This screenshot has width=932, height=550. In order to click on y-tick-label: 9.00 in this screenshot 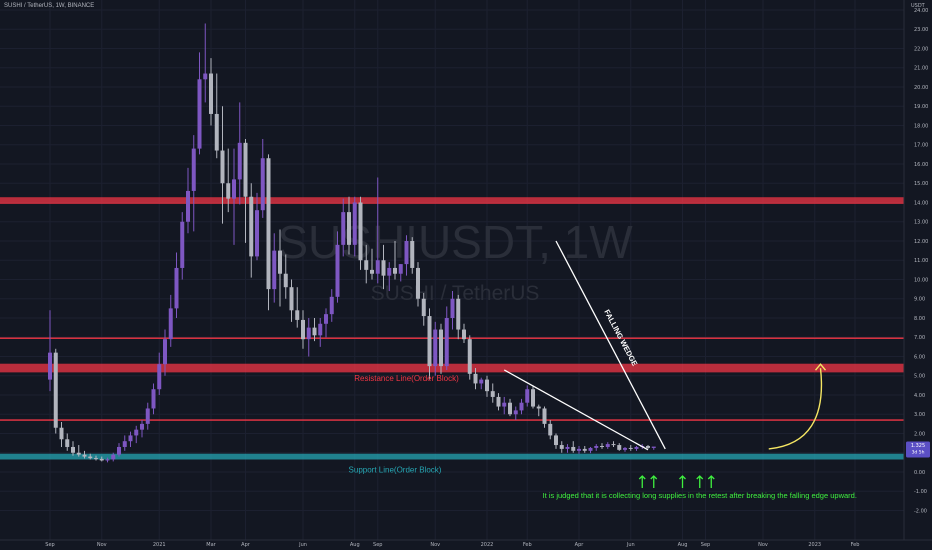, I will do `click(919, 300)`.